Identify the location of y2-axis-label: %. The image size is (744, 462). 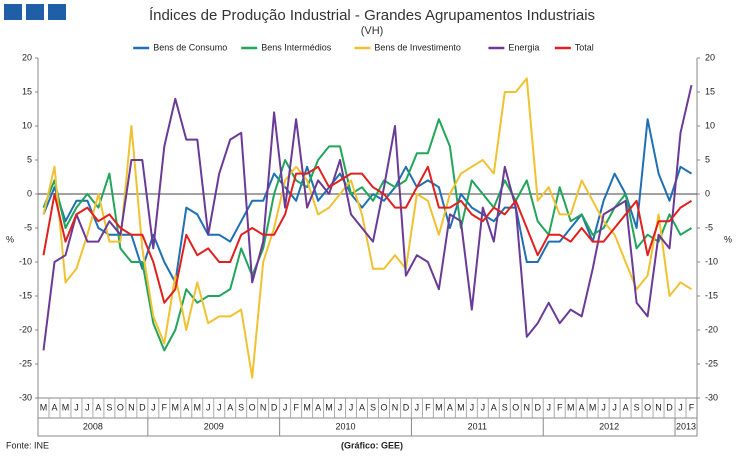
(728, 239).